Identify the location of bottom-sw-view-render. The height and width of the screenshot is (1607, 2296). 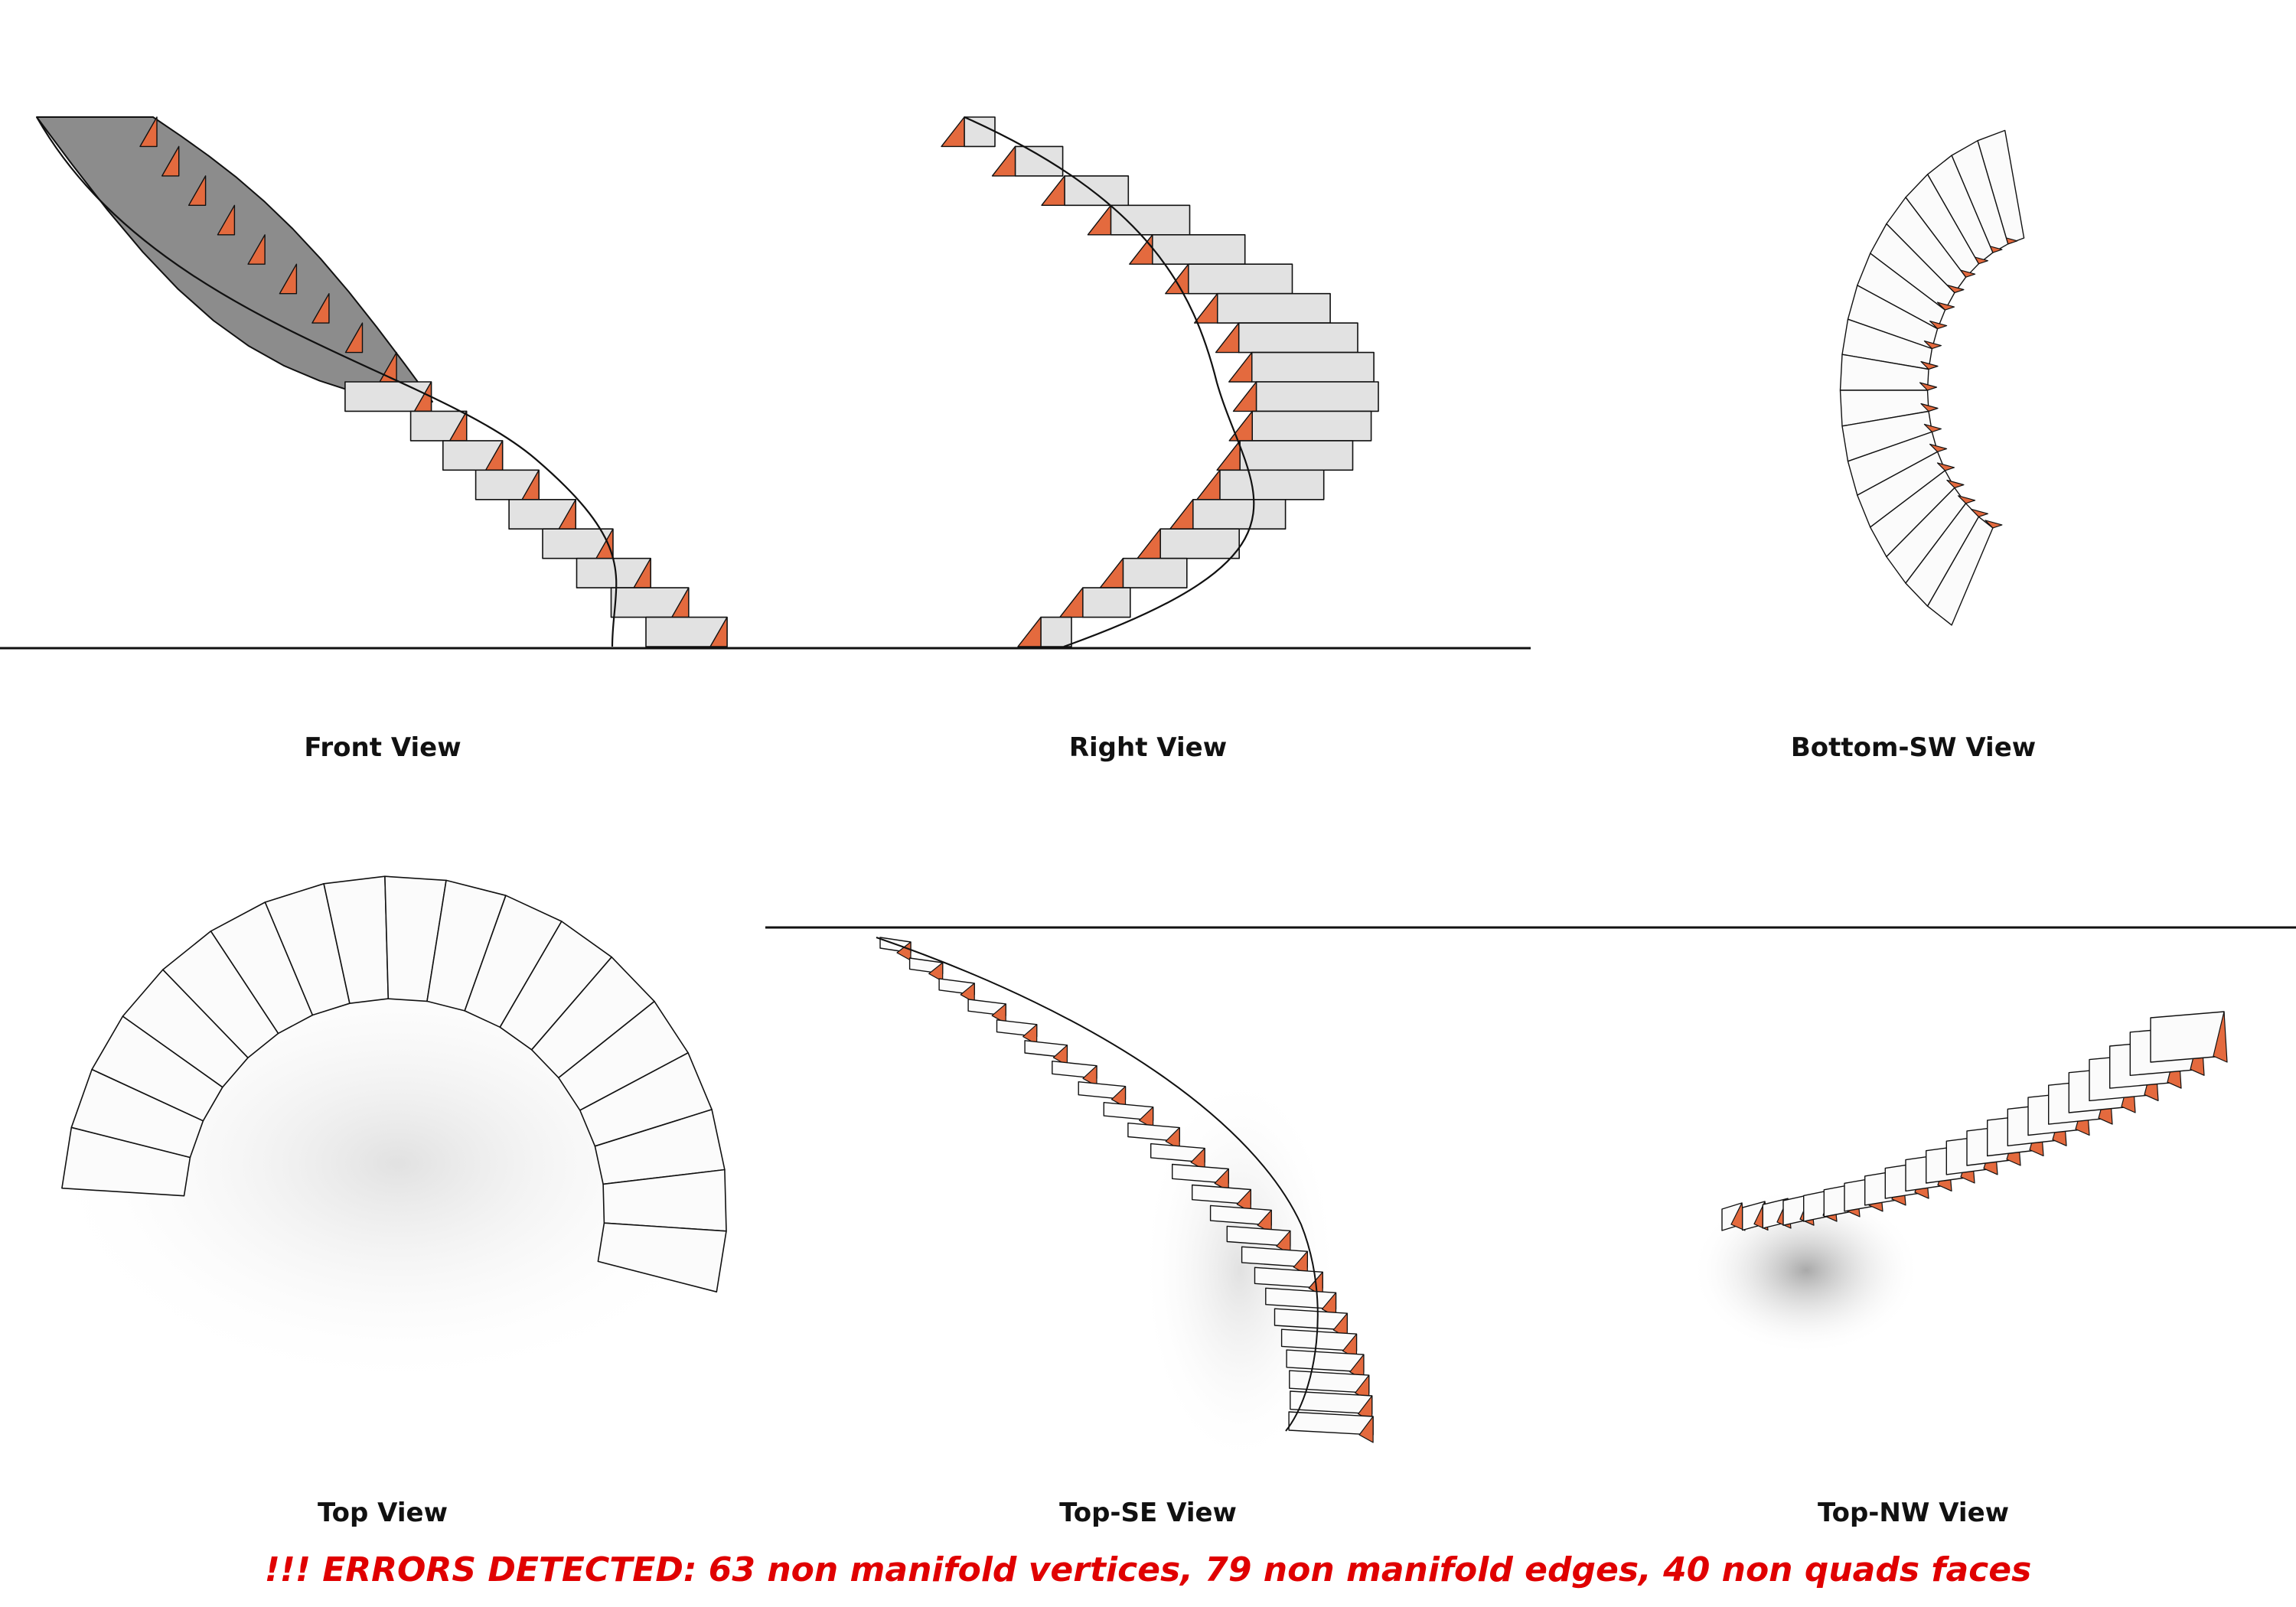
(1932, 377).